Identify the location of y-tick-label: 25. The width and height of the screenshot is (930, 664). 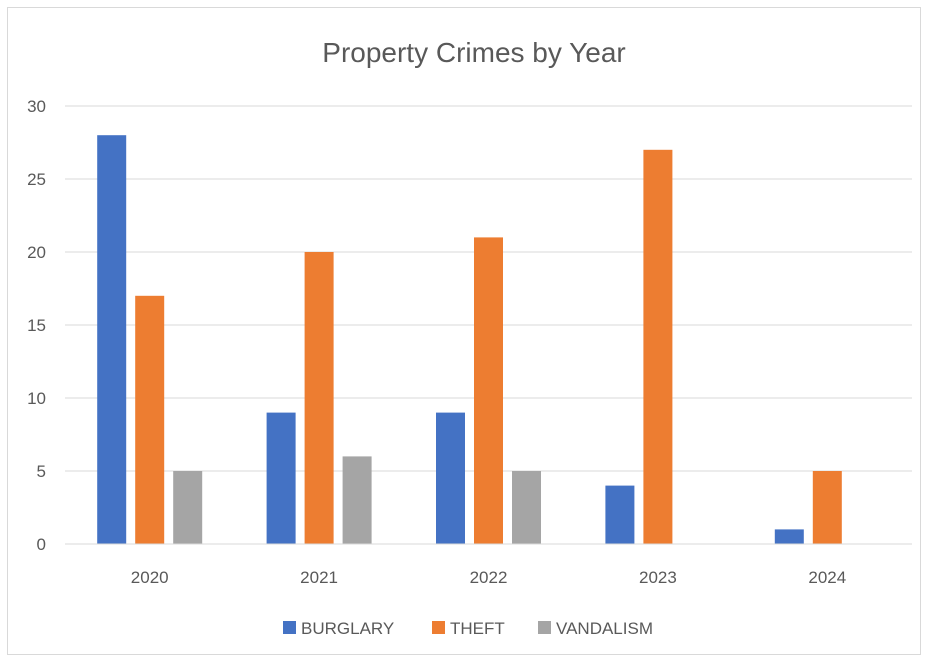
(36, 179).